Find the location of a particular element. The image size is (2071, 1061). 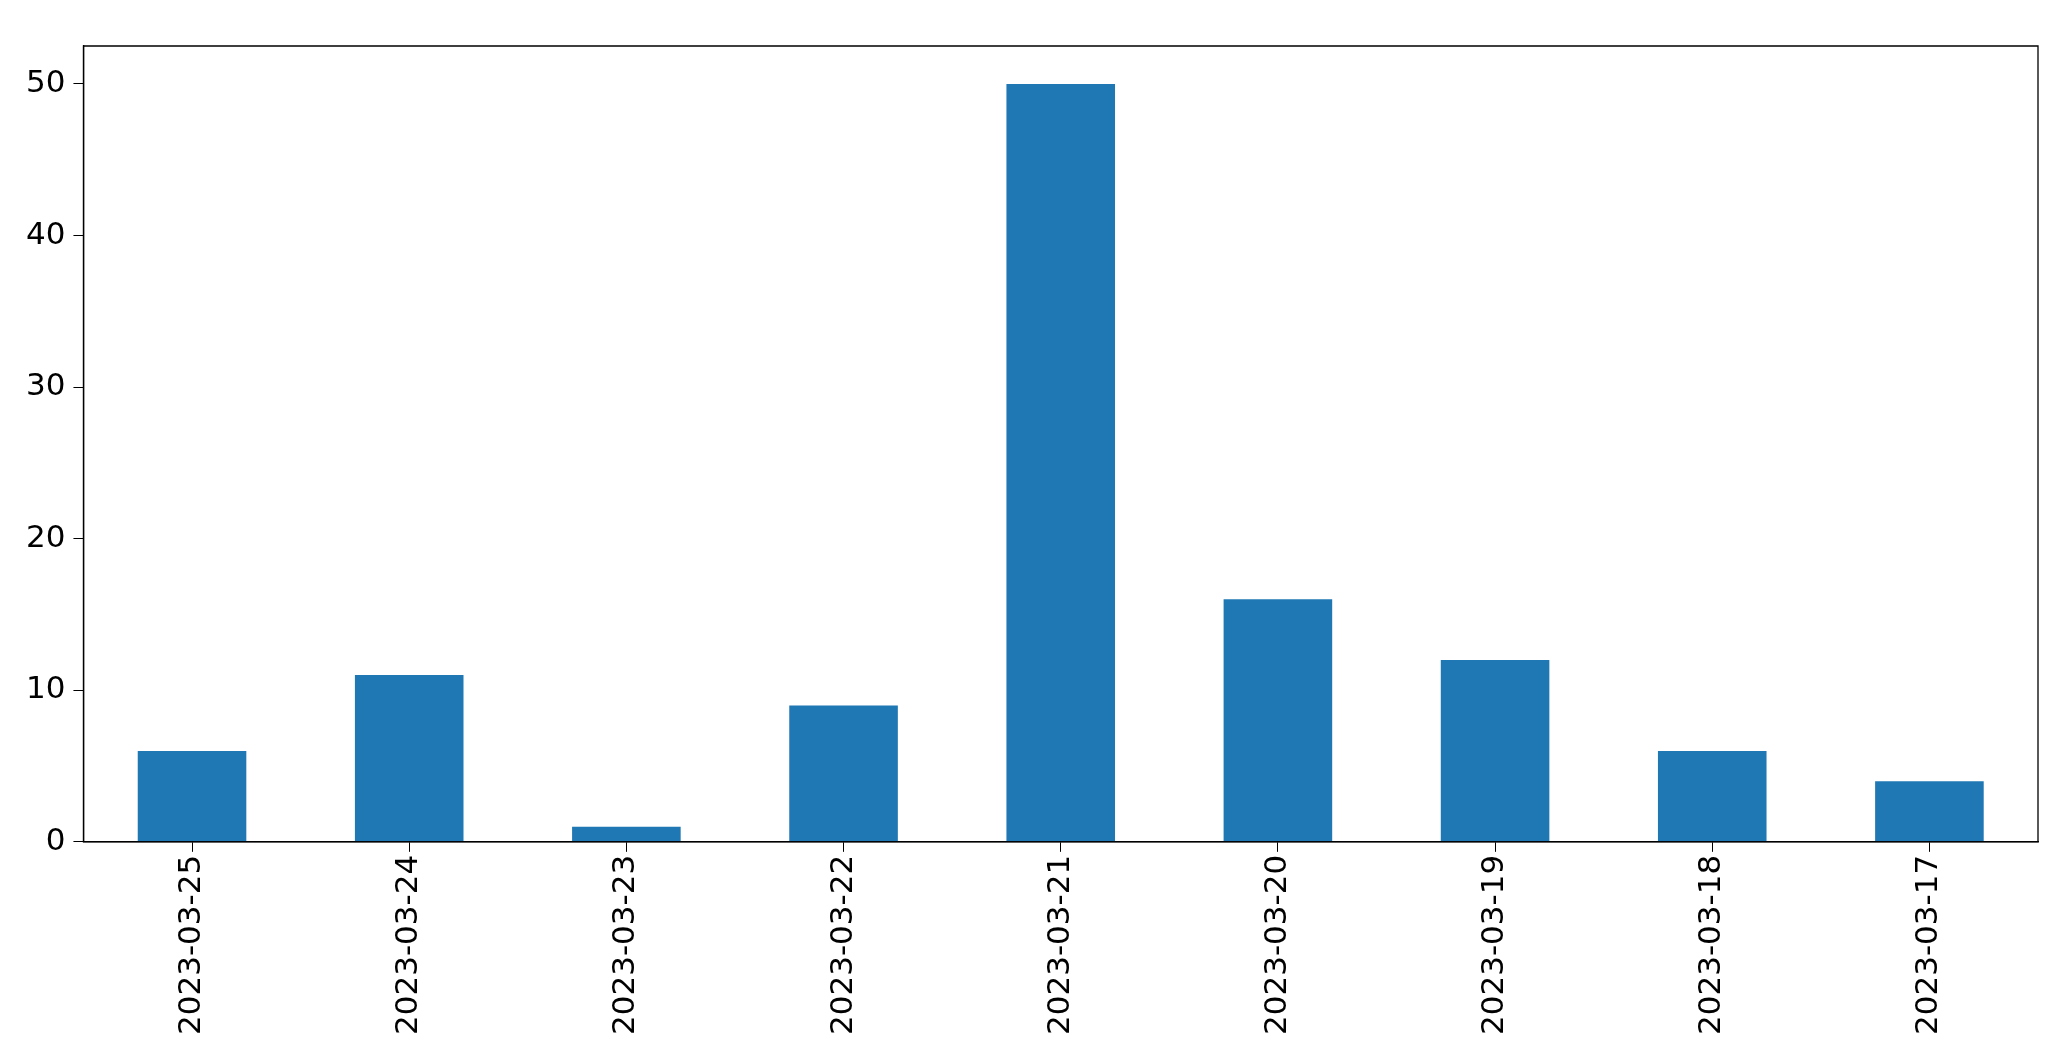

x-tick-label: 2023-03-21 is located at coordinates (1057, 945).